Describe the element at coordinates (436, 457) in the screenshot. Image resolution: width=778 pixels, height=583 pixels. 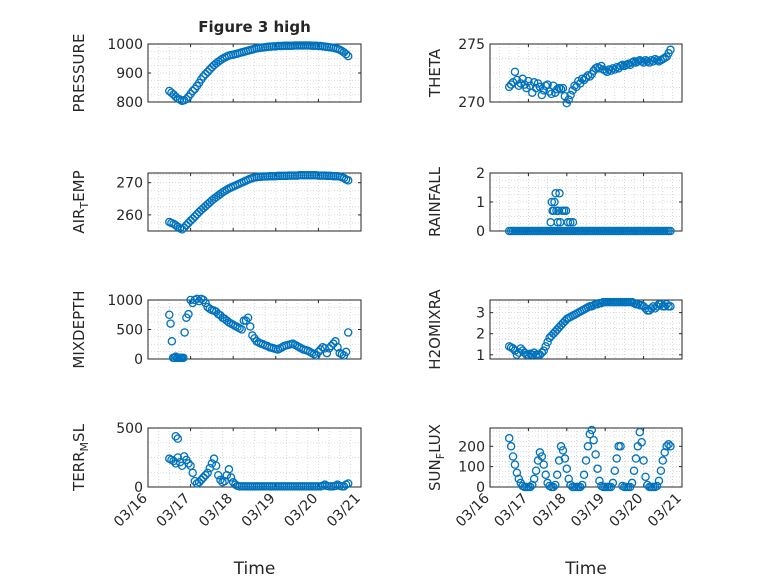
I see `y-axis-label: SUNFLUX` at that location.